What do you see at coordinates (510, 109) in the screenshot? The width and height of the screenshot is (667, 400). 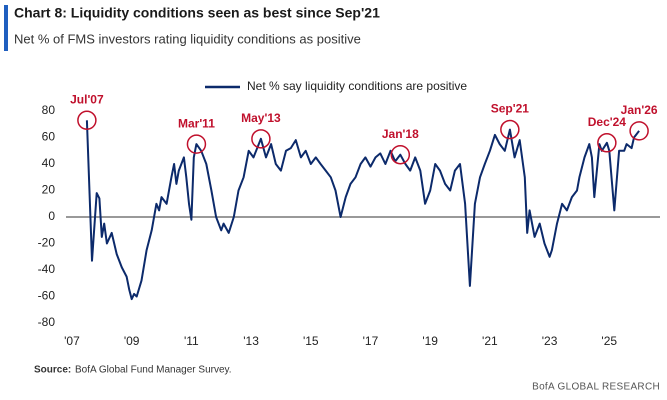 I see `annotation-label: Sep'21` at bounding box center [510, 109].